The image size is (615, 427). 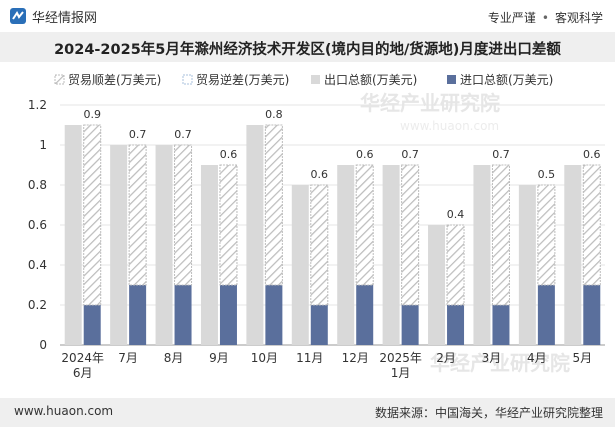 What do you see at coordinates (37, 185) in the screenshot?
I see `y-tick-label: 0.8` at bounding box center [37, 185].